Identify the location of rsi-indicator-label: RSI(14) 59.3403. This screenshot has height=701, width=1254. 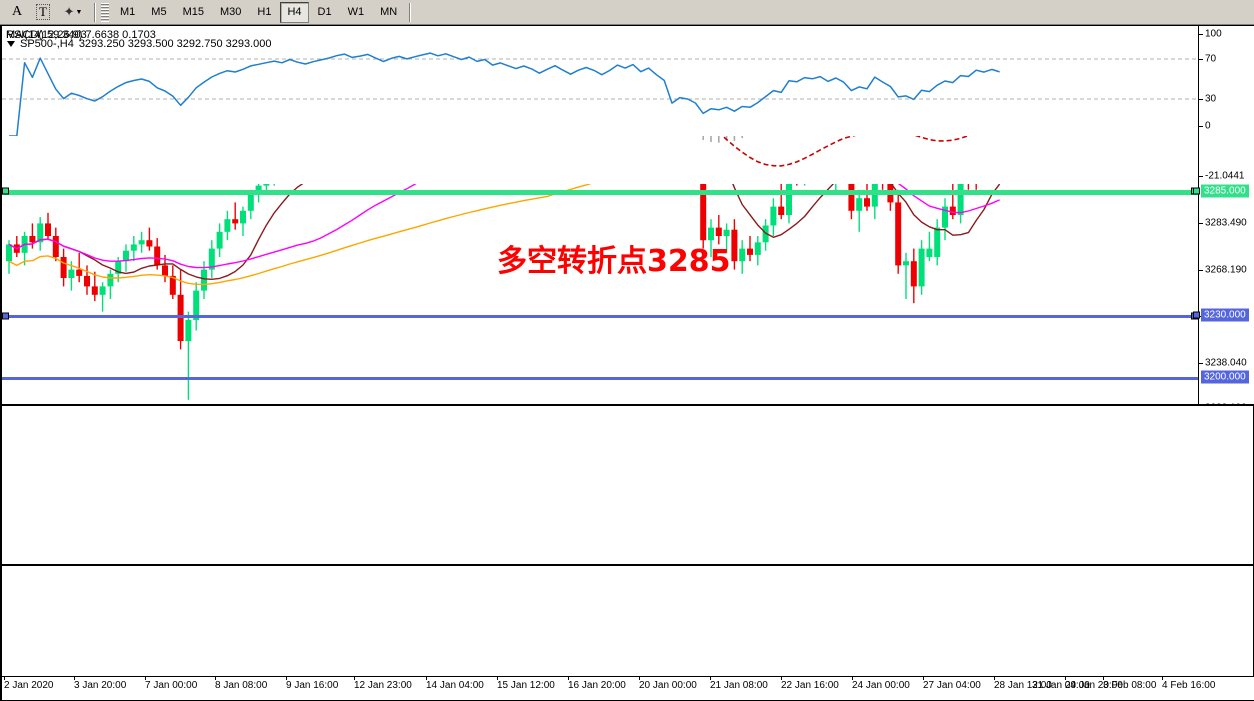
(46, 35).